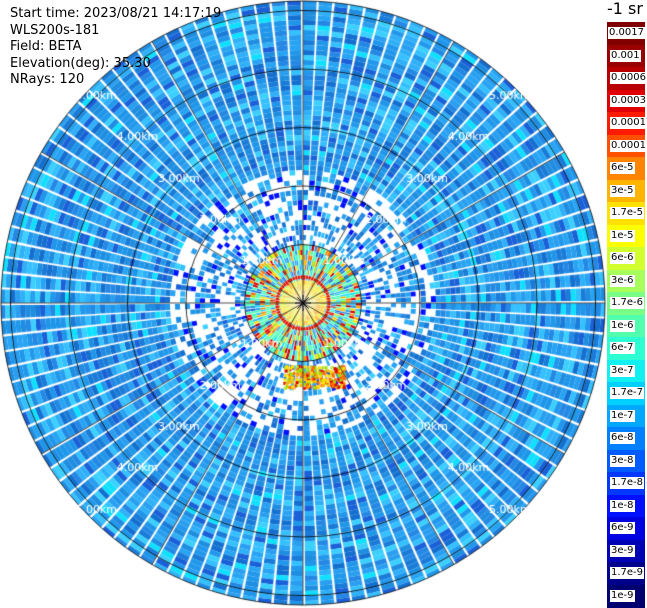  Describe the element at coordinates (627, 573) in the screenshot. I see `colorbar-tick-label: 1.7e-9` at that location.